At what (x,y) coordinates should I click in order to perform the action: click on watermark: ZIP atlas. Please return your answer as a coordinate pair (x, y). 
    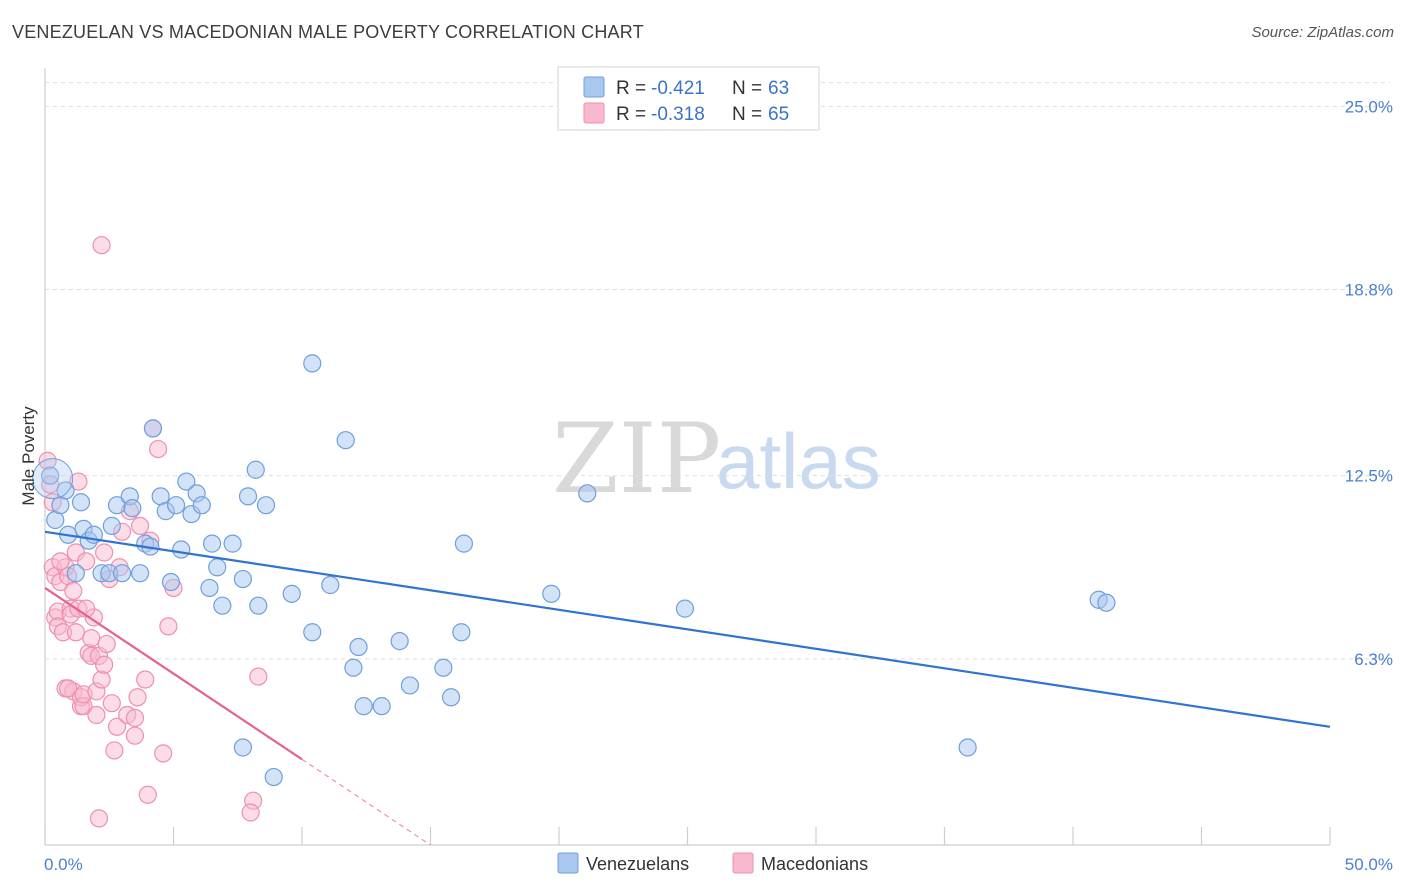
    Looking at the image, I should click on (716, 459).